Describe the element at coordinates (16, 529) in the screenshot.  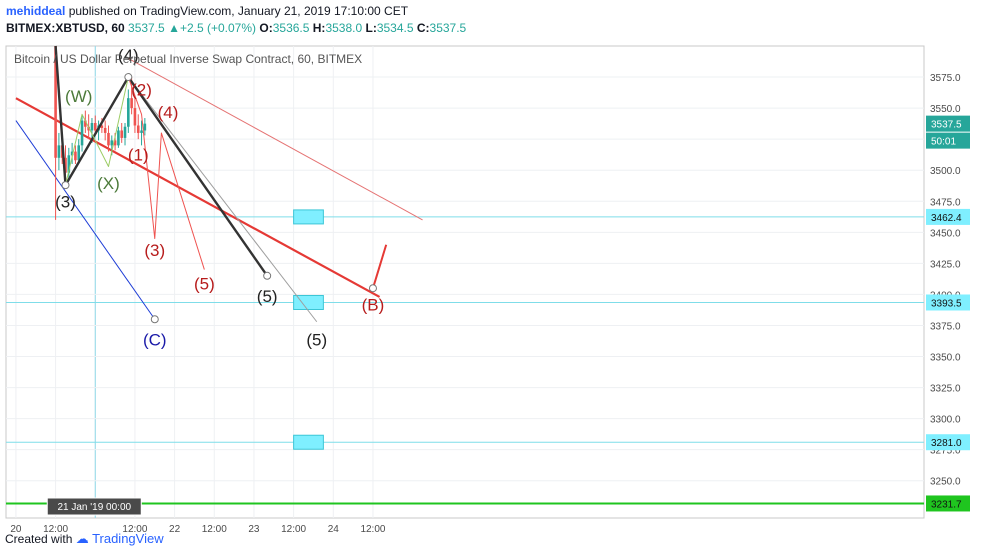
I see `time-tick-label: 20` at that location.